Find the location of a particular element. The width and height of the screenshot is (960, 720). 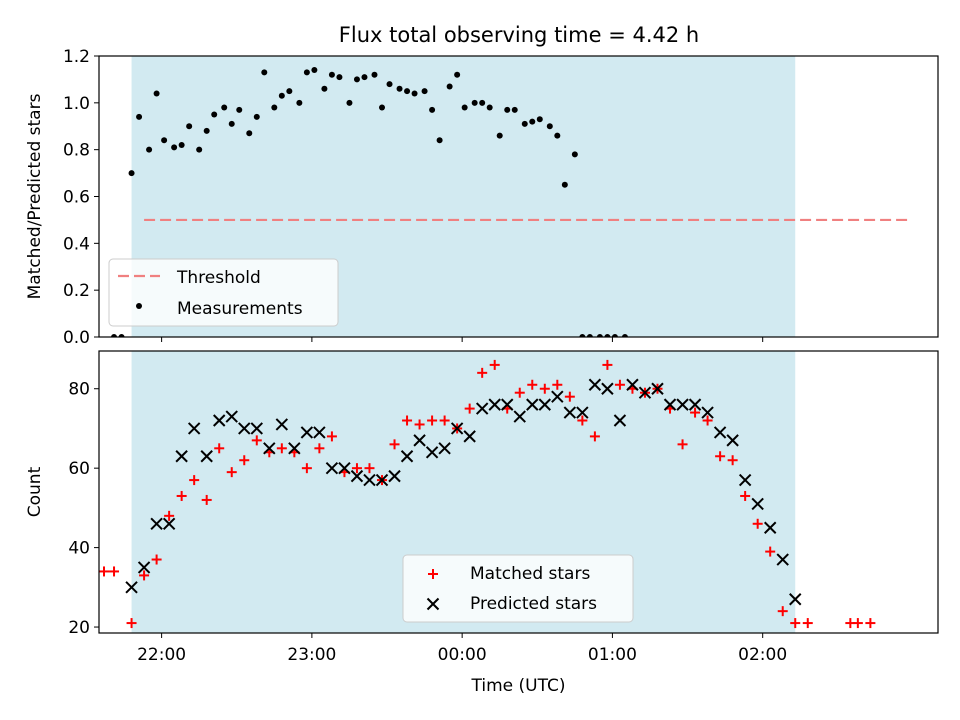

legend: Matched stars Predicted stars is located at coordinates (518, 588).